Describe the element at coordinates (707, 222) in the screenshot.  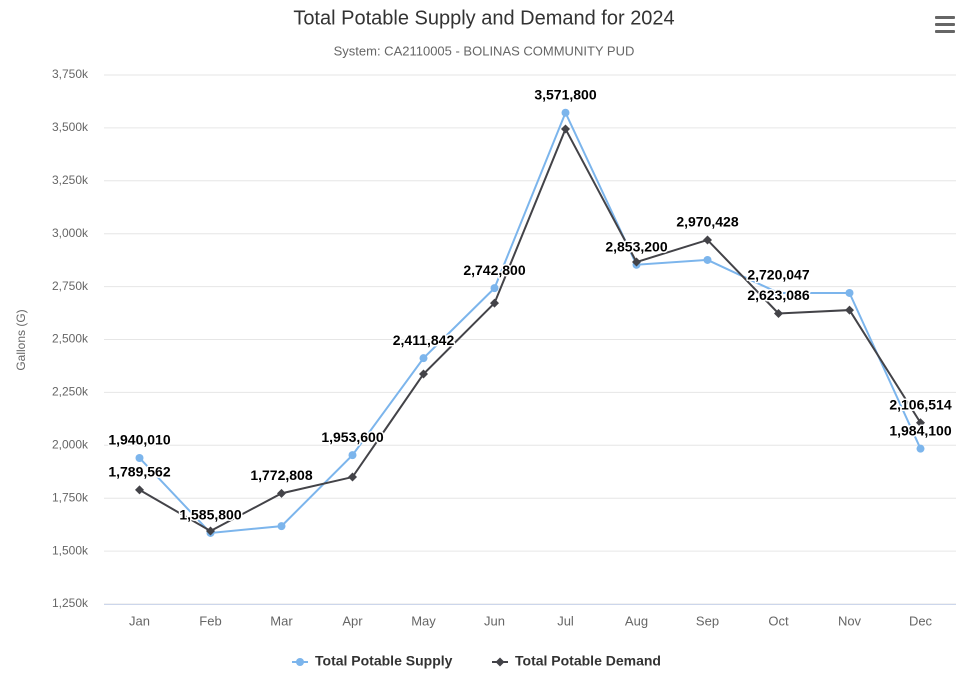
I see `data-label: 2,970,428` at that location.